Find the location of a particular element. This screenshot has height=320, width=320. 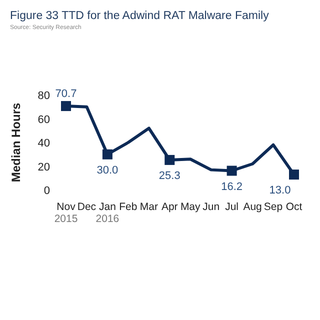

data-label: 70.7 is located at coordinates (66, 94).